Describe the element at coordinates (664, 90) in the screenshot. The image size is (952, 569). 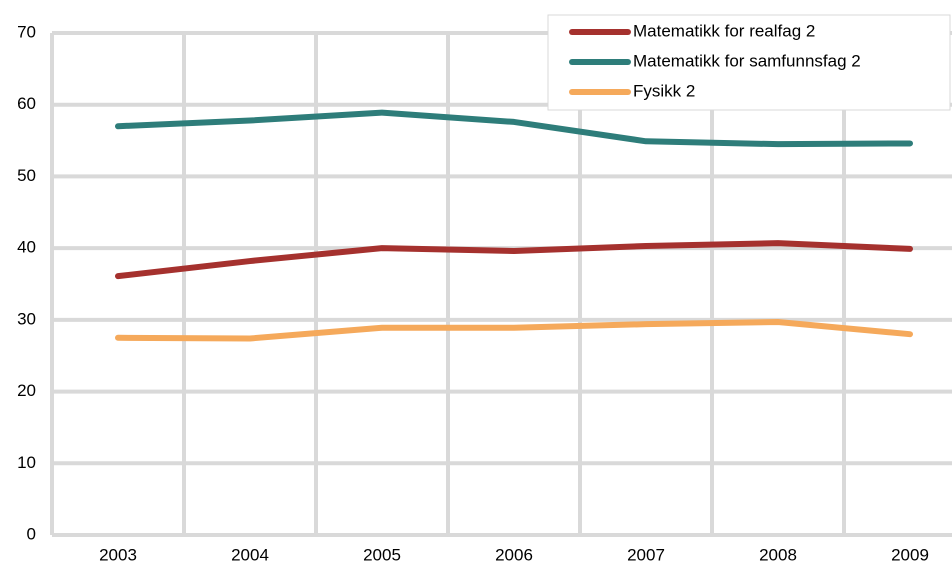
I see `legend-label: Fysikk 2` at that location.